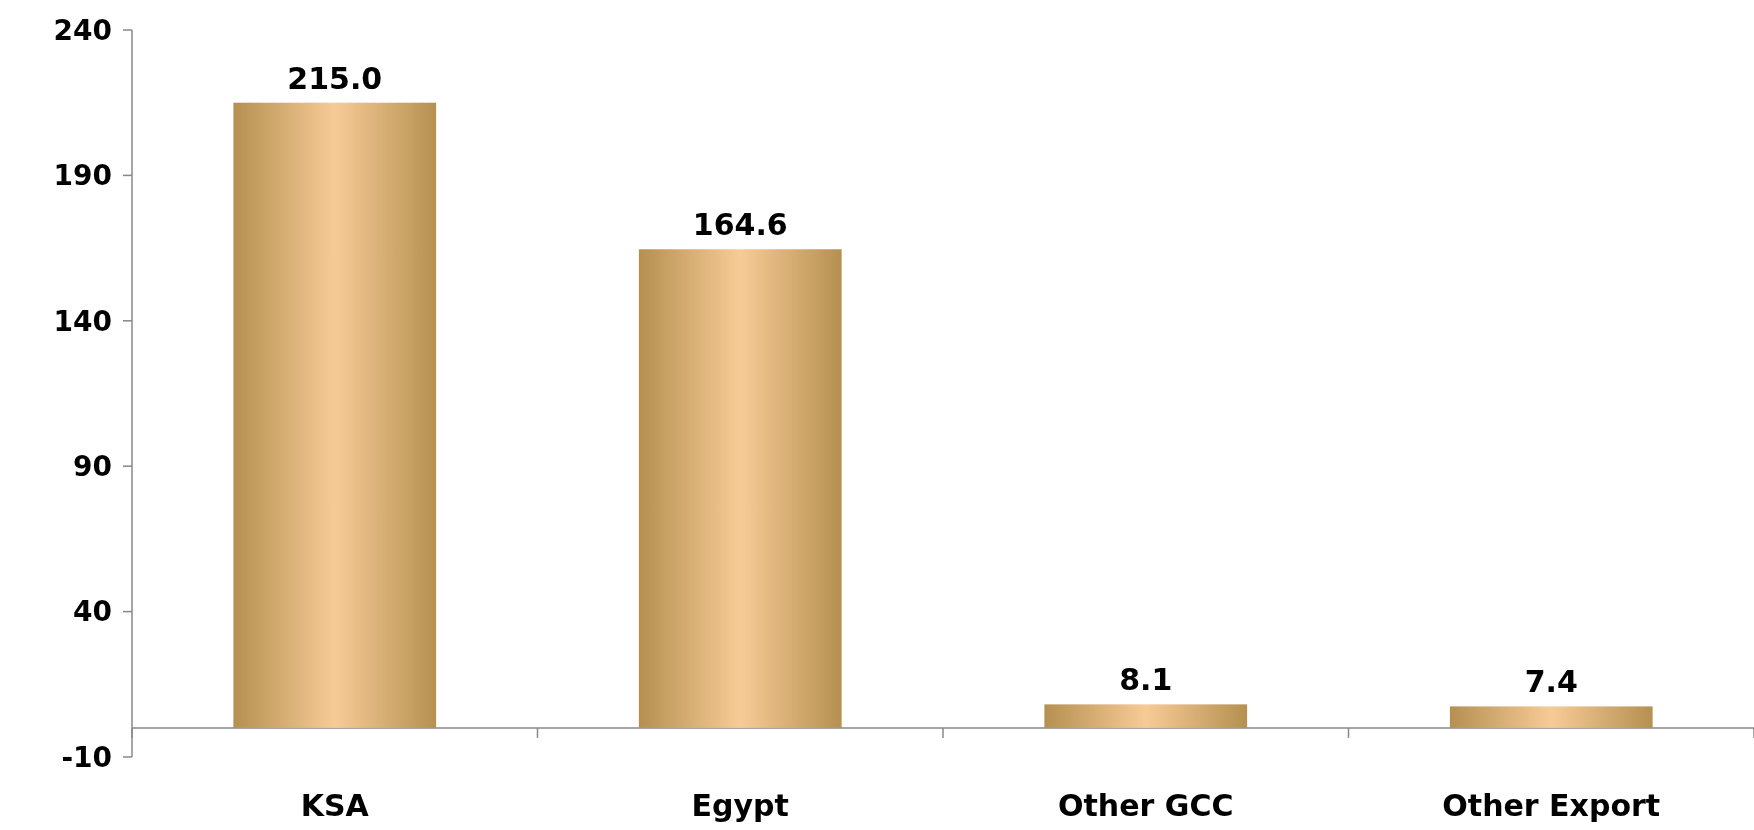 This screenshot has height=830, width=1754. What do you see at coordinates (1551, 805) in the screenshot?
I see `x-tick-label: Other Export` at bounding box center [1551, 805].